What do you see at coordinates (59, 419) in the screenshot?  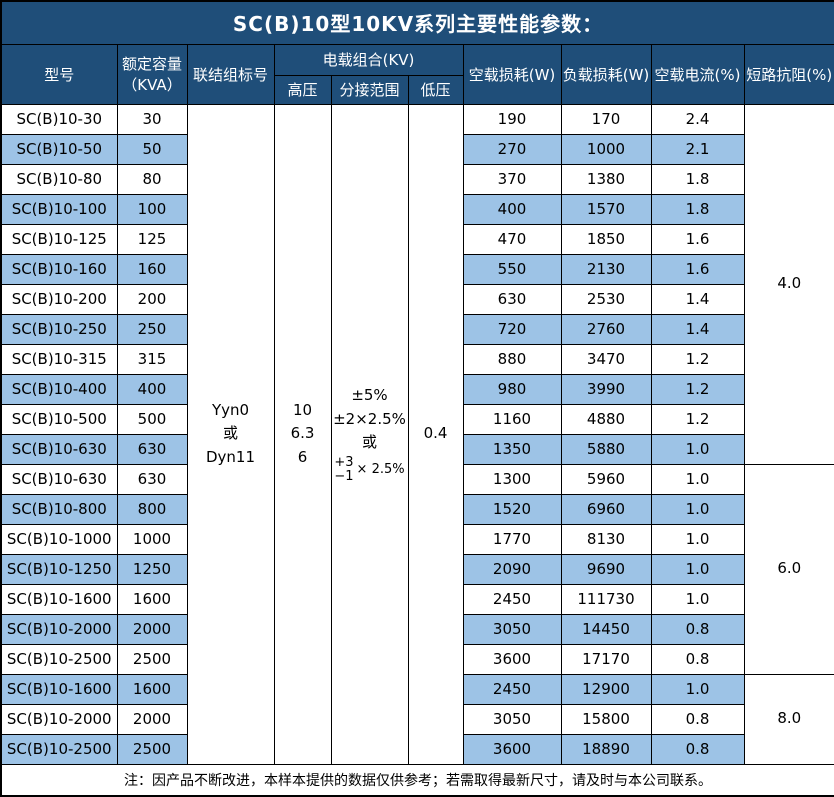 I see `model-cell: SC(B)10-500` at bounding box center [59, 419].